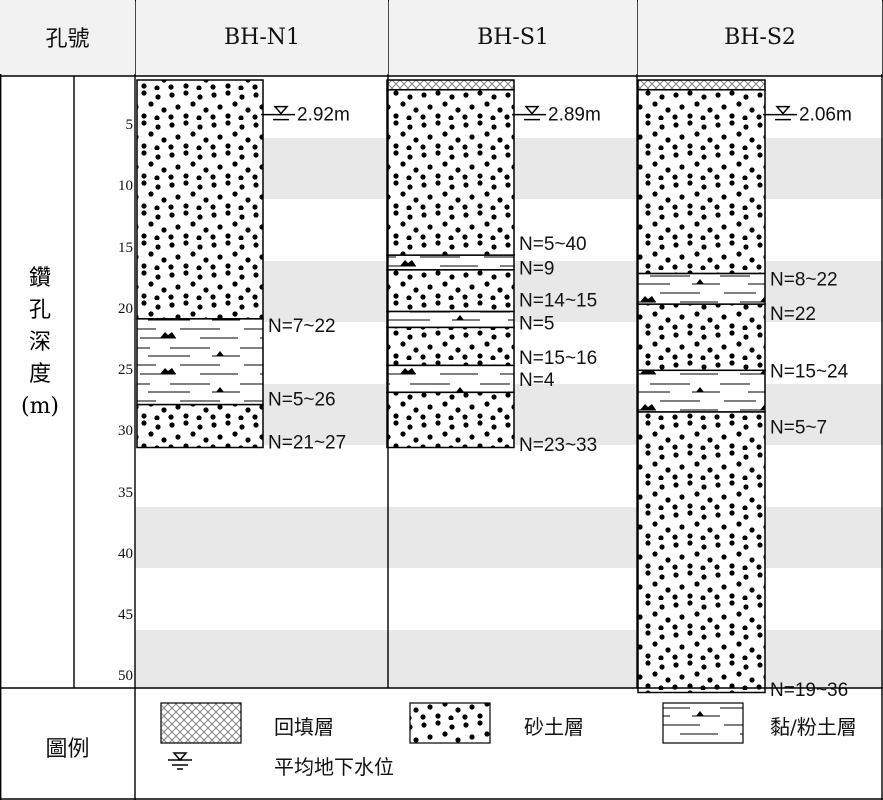 Image resolution: width=883 pixels, height=800 pixels. Describe the element at coordinates (307, 442) in the screenshot. I see `spt-n-value-label: N=21~27` at that location.